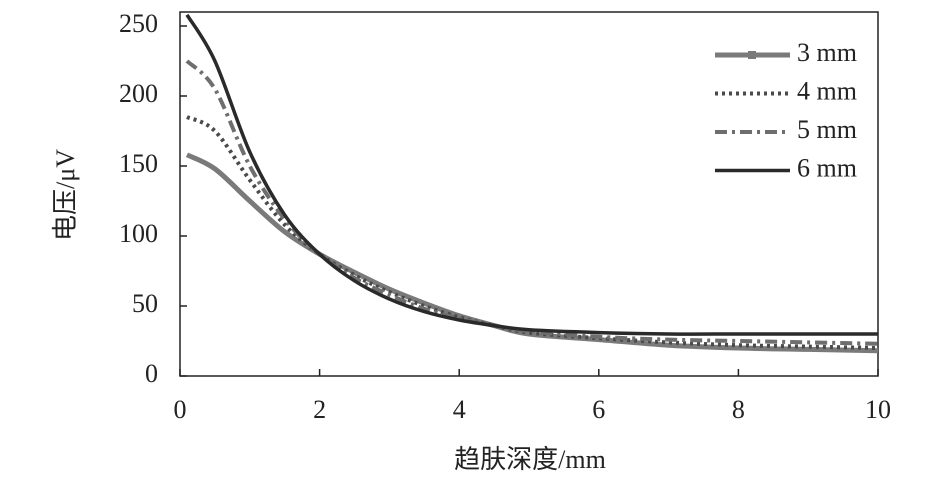  I want to click on y-tick-label: 100, so click(138, 233).